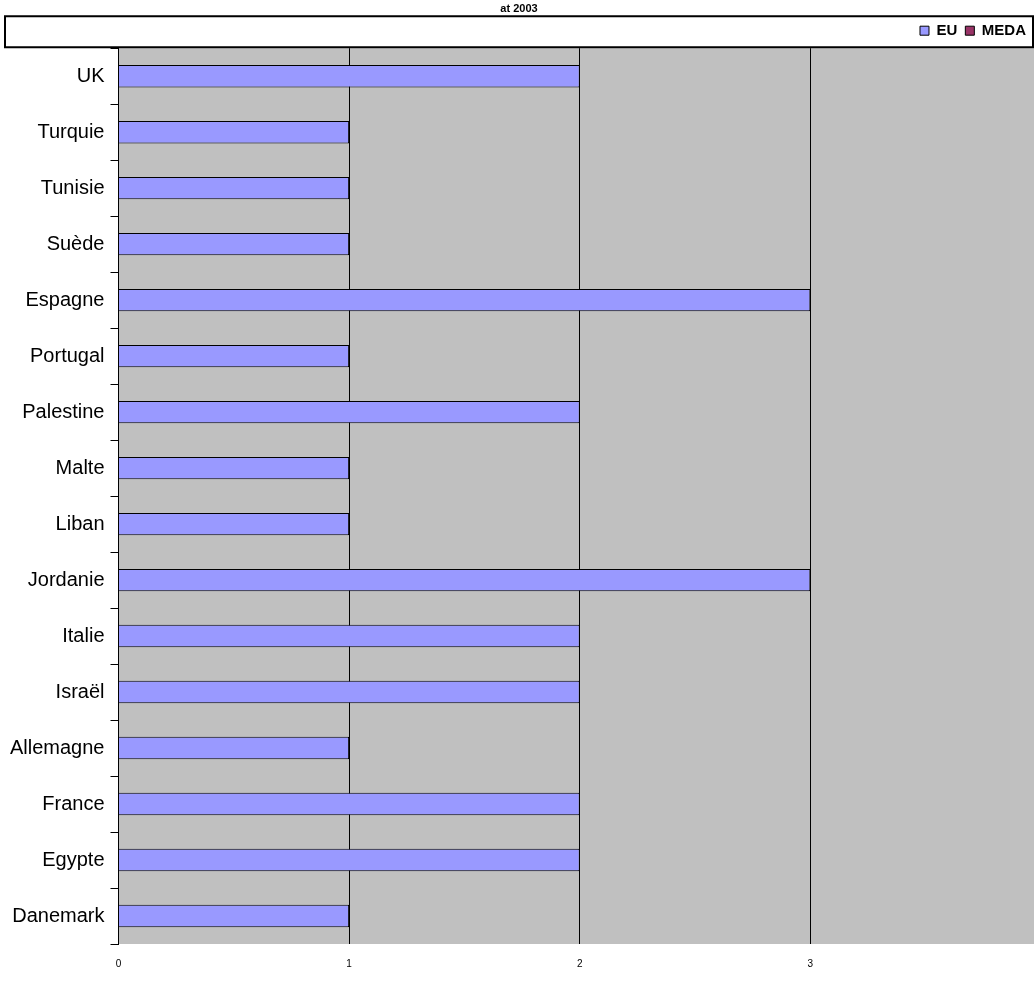 The height and width of the screenshot is (994, 1034). Describe the element at coordinates (80, 690) in the screenshot. I see `y-tick-label: Israël` at that location.